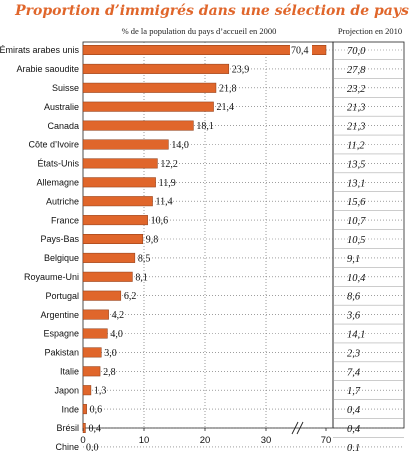  What do you see at coordinates (228, 88) in the screenshot?
I see `value-label: 21,8` at bounding box center [228, 88].